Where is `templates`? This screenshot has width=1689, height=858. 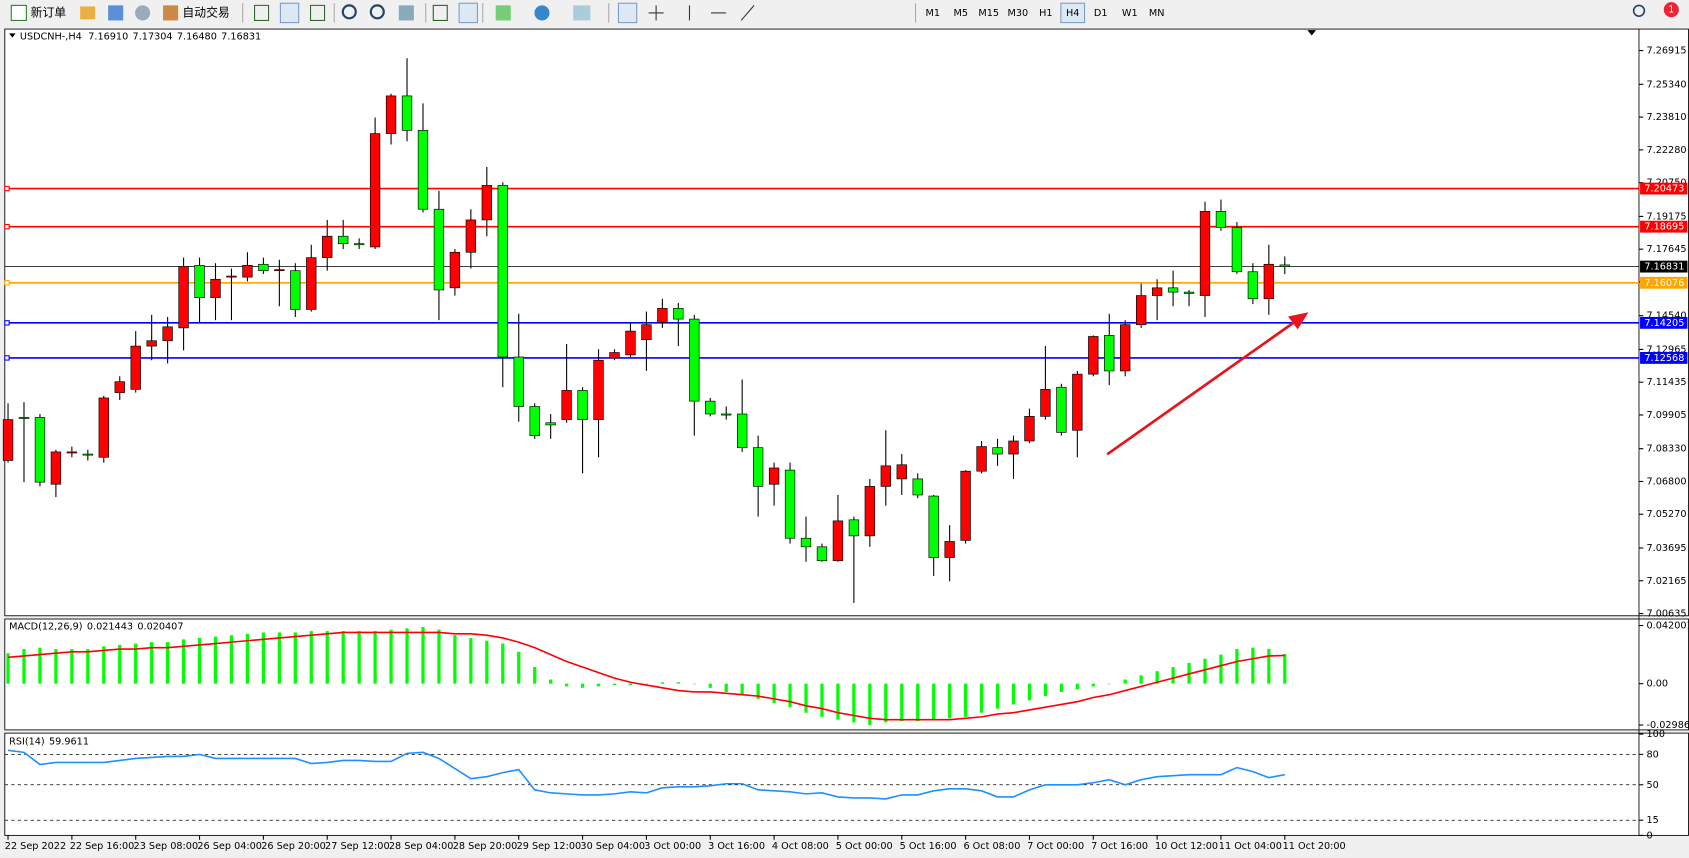
templates is located at coordinates (582, 13).